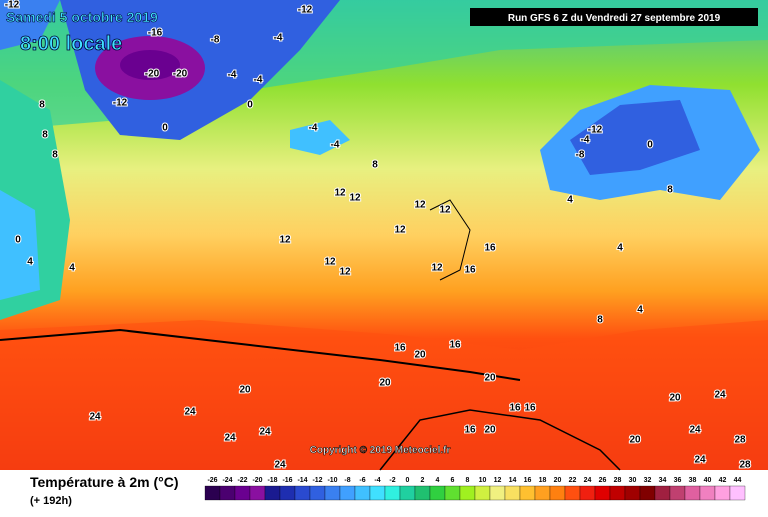  Describe the element at coordinates (362, 480) in the screenshot. I see `legend-tick: -6` at that location.